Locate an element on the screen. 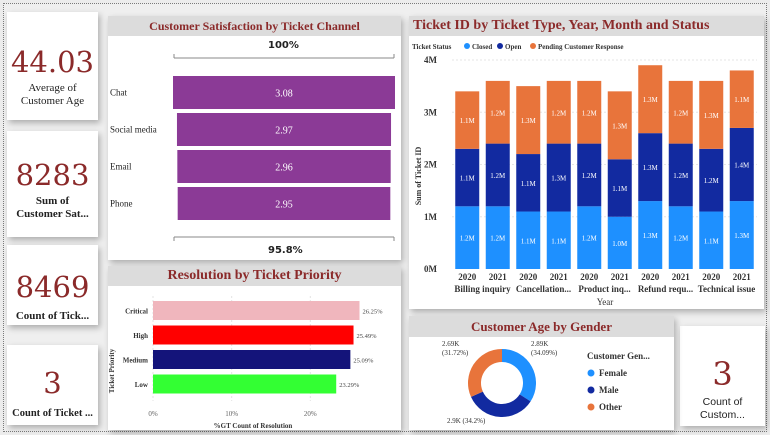 This screenshot has height=435, width=770. satisfaction-title: Customer Satisfaction by Ticket Channel is located at coordinates (254, 26).